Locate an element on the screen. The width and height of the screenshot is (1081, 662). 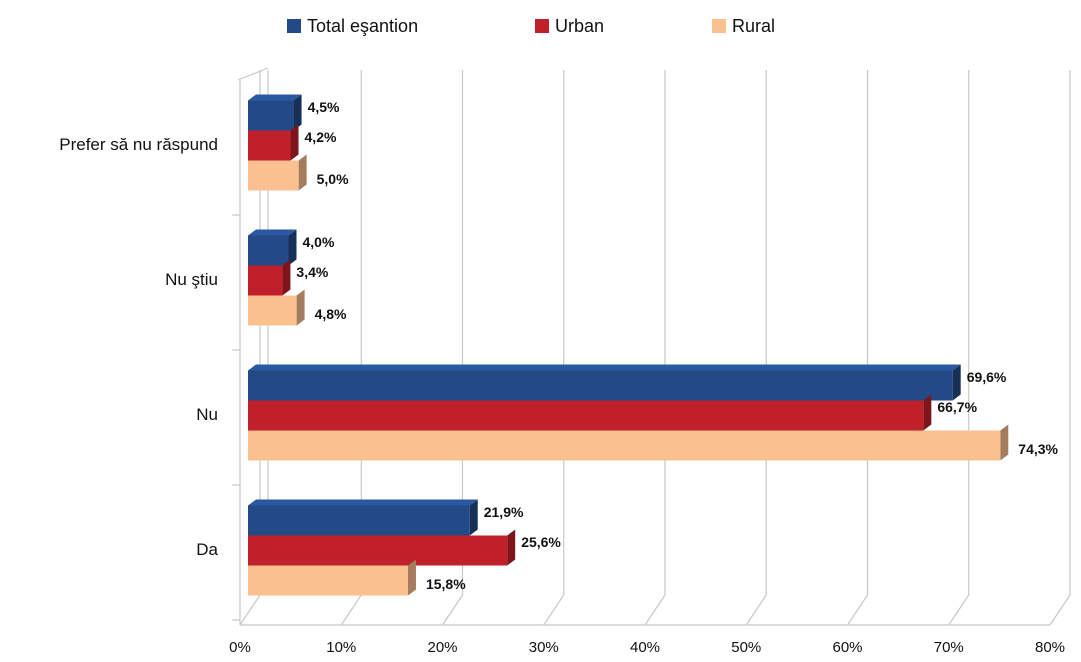
legend-label: Rural is located at coordinates (753, 26).